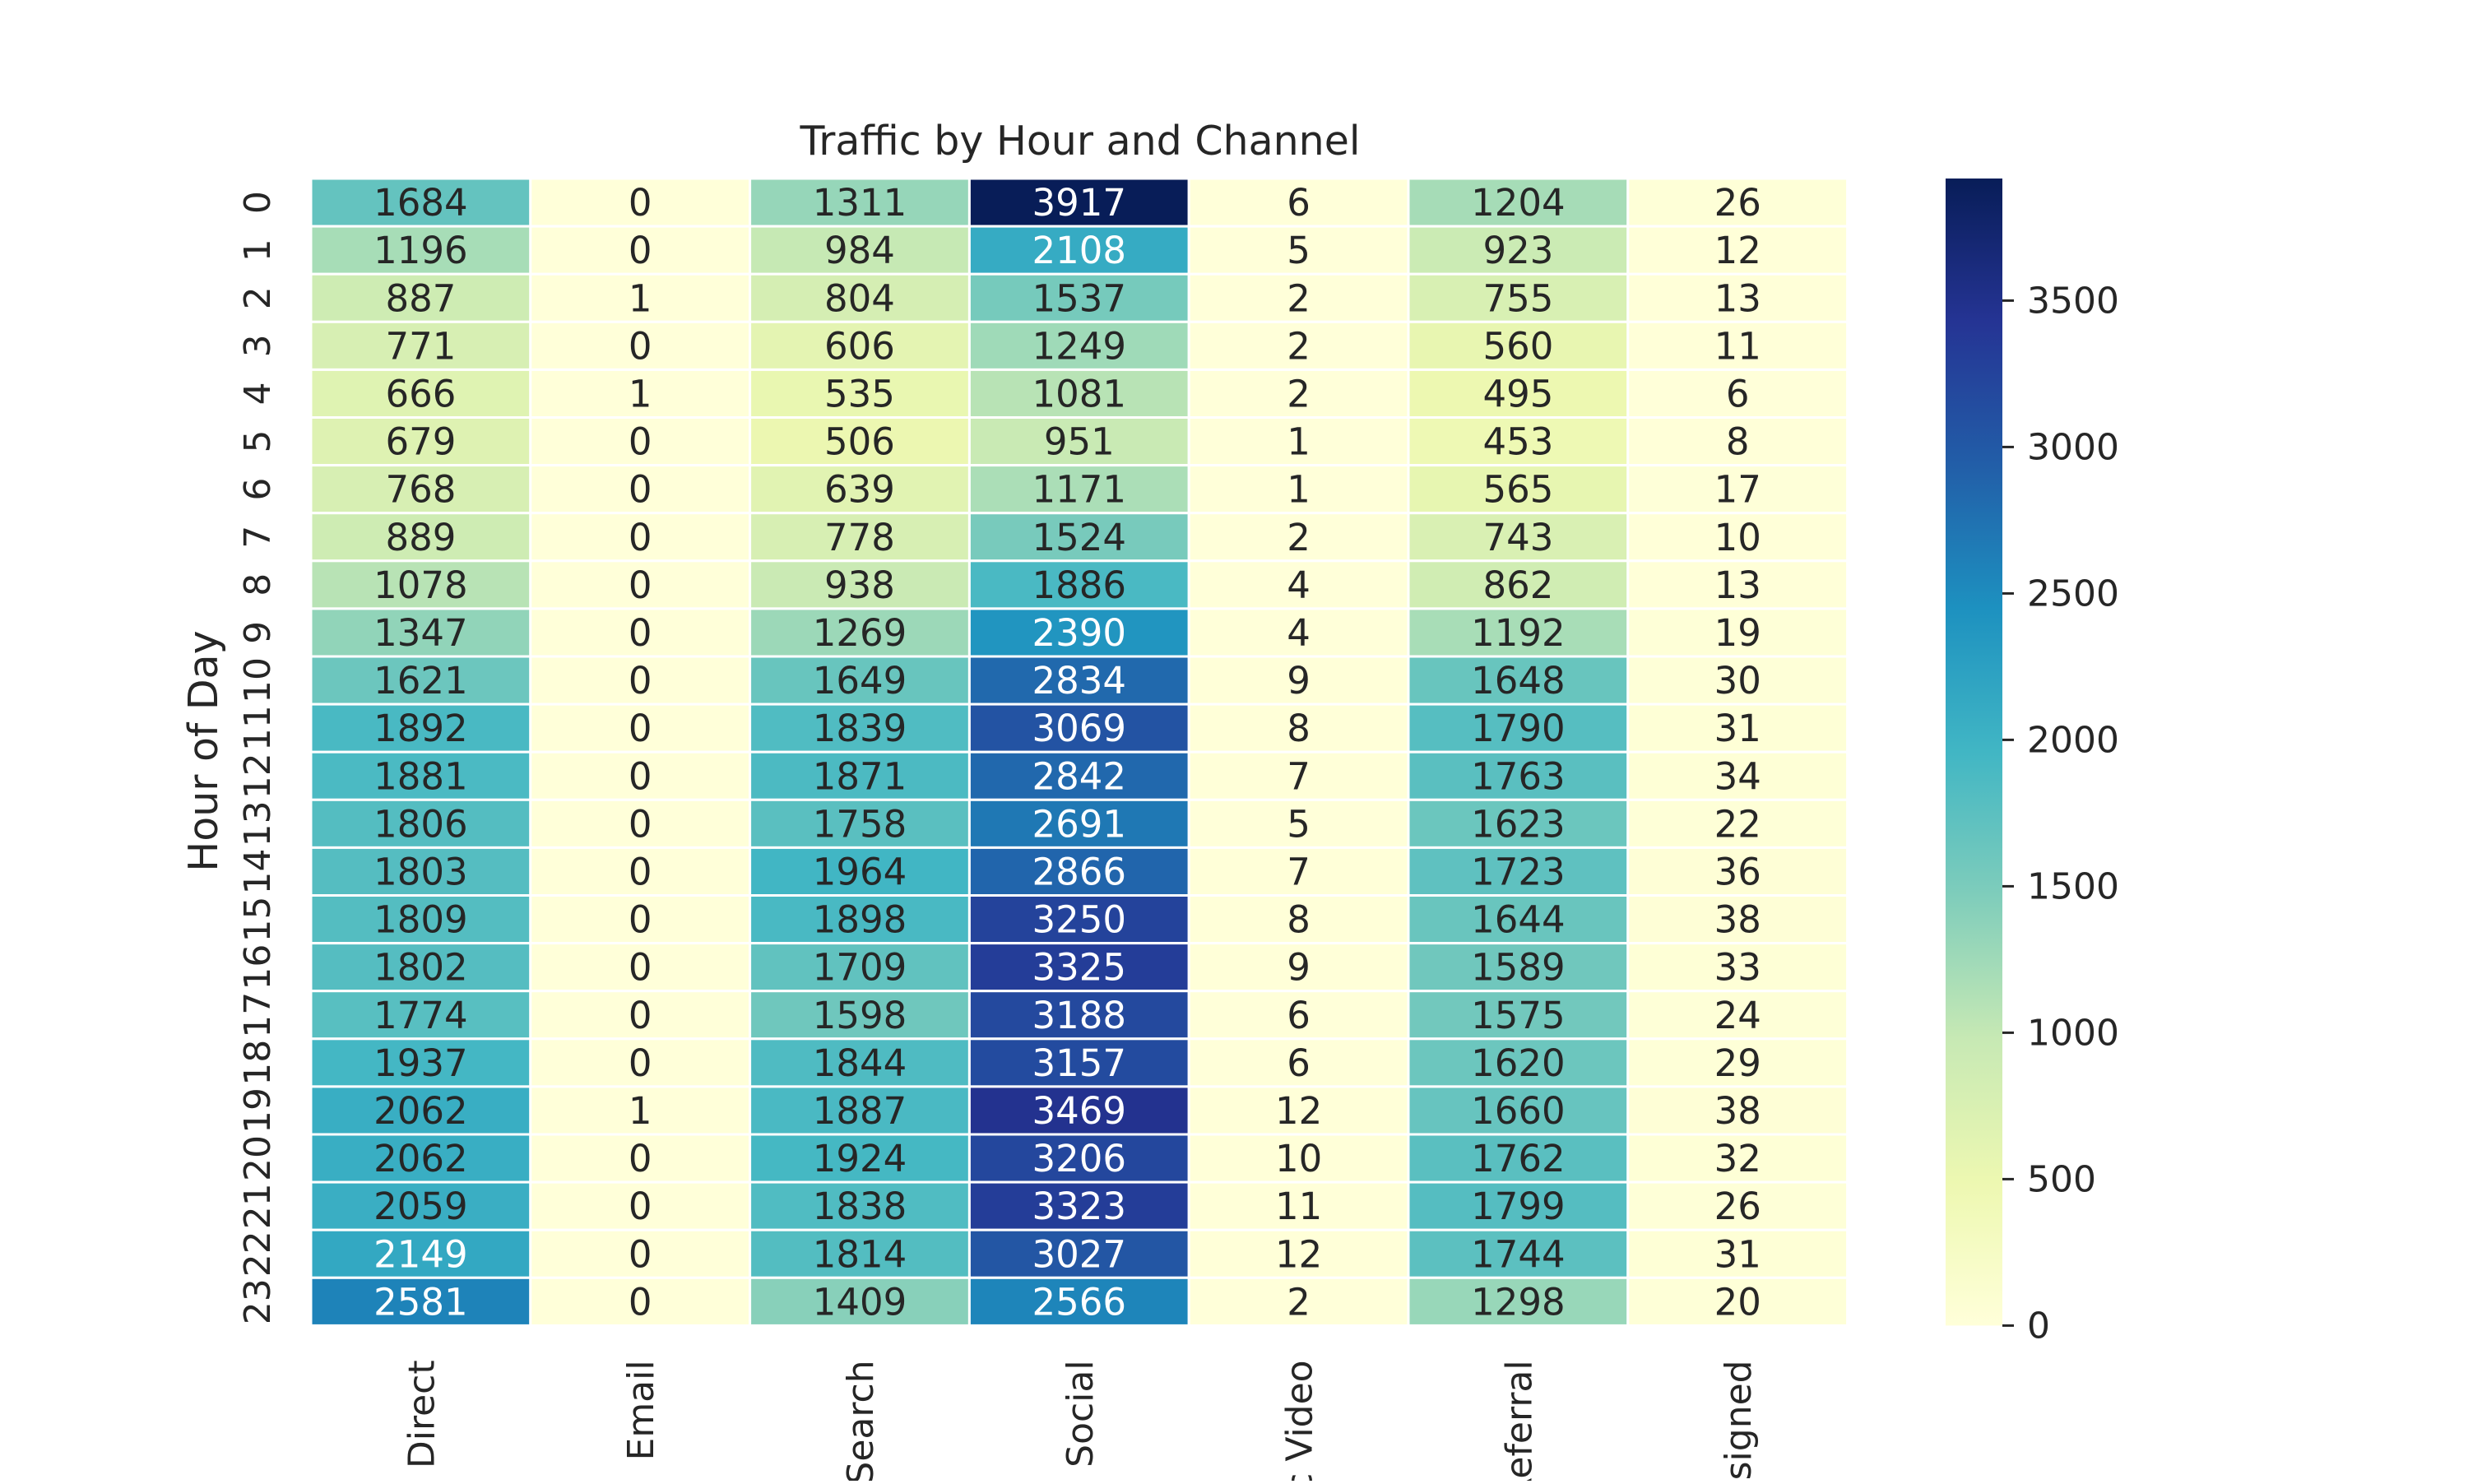 The width and height of the screenshot is (2468, 1484). I want to click on cell-value-label: 3188, so click(1079, 1015).